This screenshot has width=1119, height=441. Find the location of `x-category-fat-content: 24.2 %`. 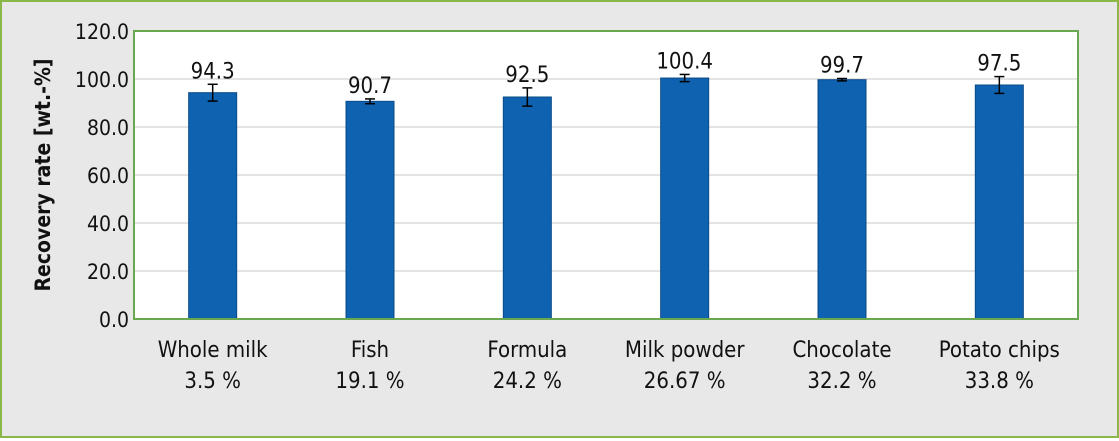

x-category-fat-content: 24.2 % is located at coordinates (527, 381).